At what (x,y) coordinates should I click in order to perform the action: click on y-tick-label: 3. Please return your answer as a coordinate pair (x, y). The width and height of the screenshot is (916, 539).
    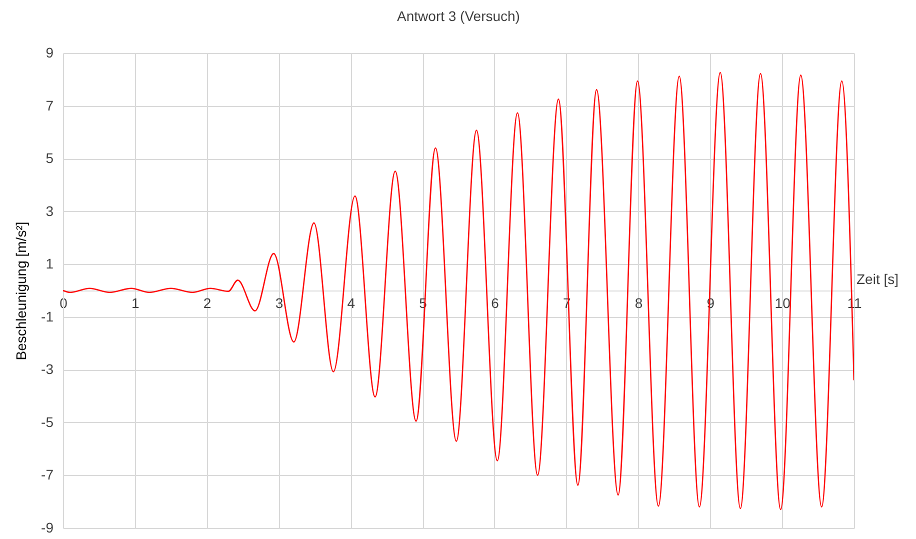
    Looking at the image, I should click on (50, 210).